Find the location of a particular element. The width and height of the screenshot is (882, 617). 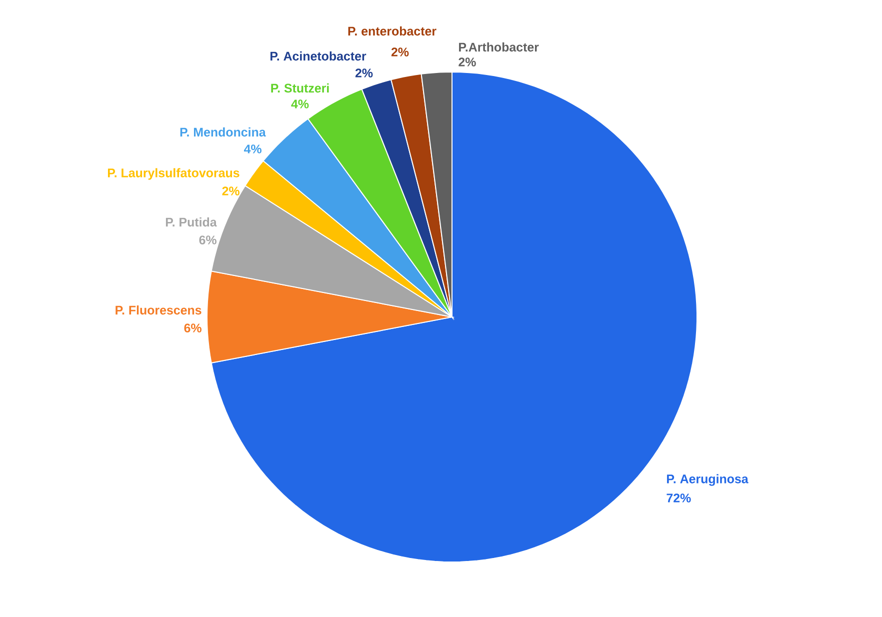

slice-label: P. Mendoncina is located at coordinates (223, 132).